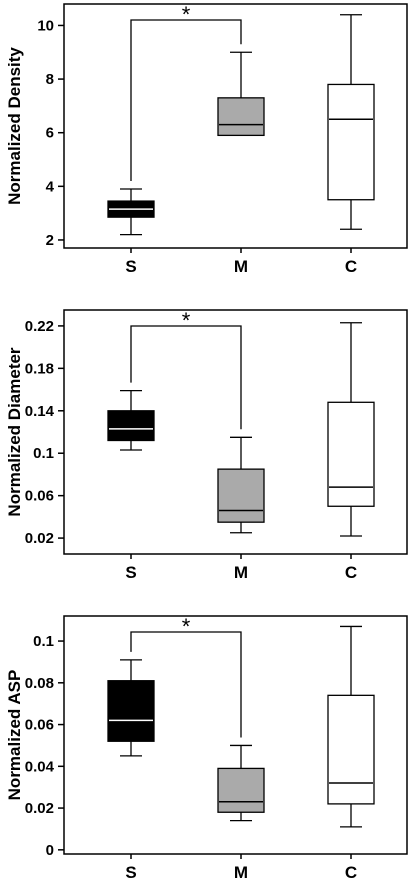 The image size is (415, 879). What do you see at coordinates (44, 746) in the screenshot?
I see `y-axis-ticks: 0 0.02 0.04 0.06 0.08 0.1` at bounding box center [44, 746].